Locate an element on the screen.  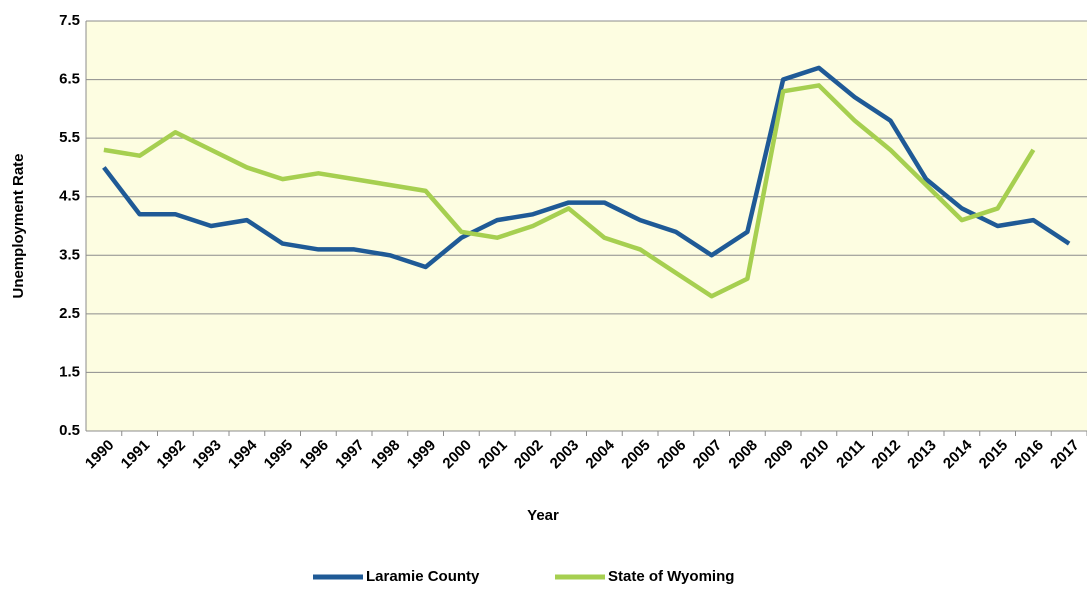
x-tick-label: 1996 is located at coordinates (314, 455).